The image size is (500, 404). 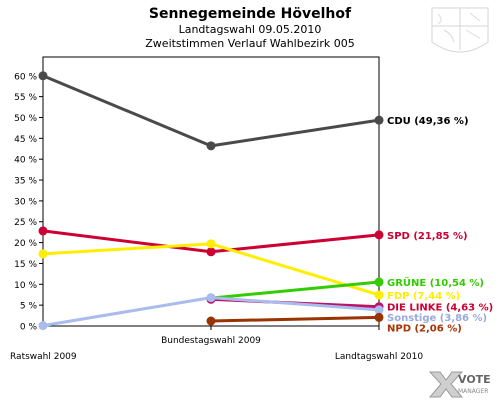 I want to click on end-label-npd: NPD (2,06 %), so click(x=424, y=329).